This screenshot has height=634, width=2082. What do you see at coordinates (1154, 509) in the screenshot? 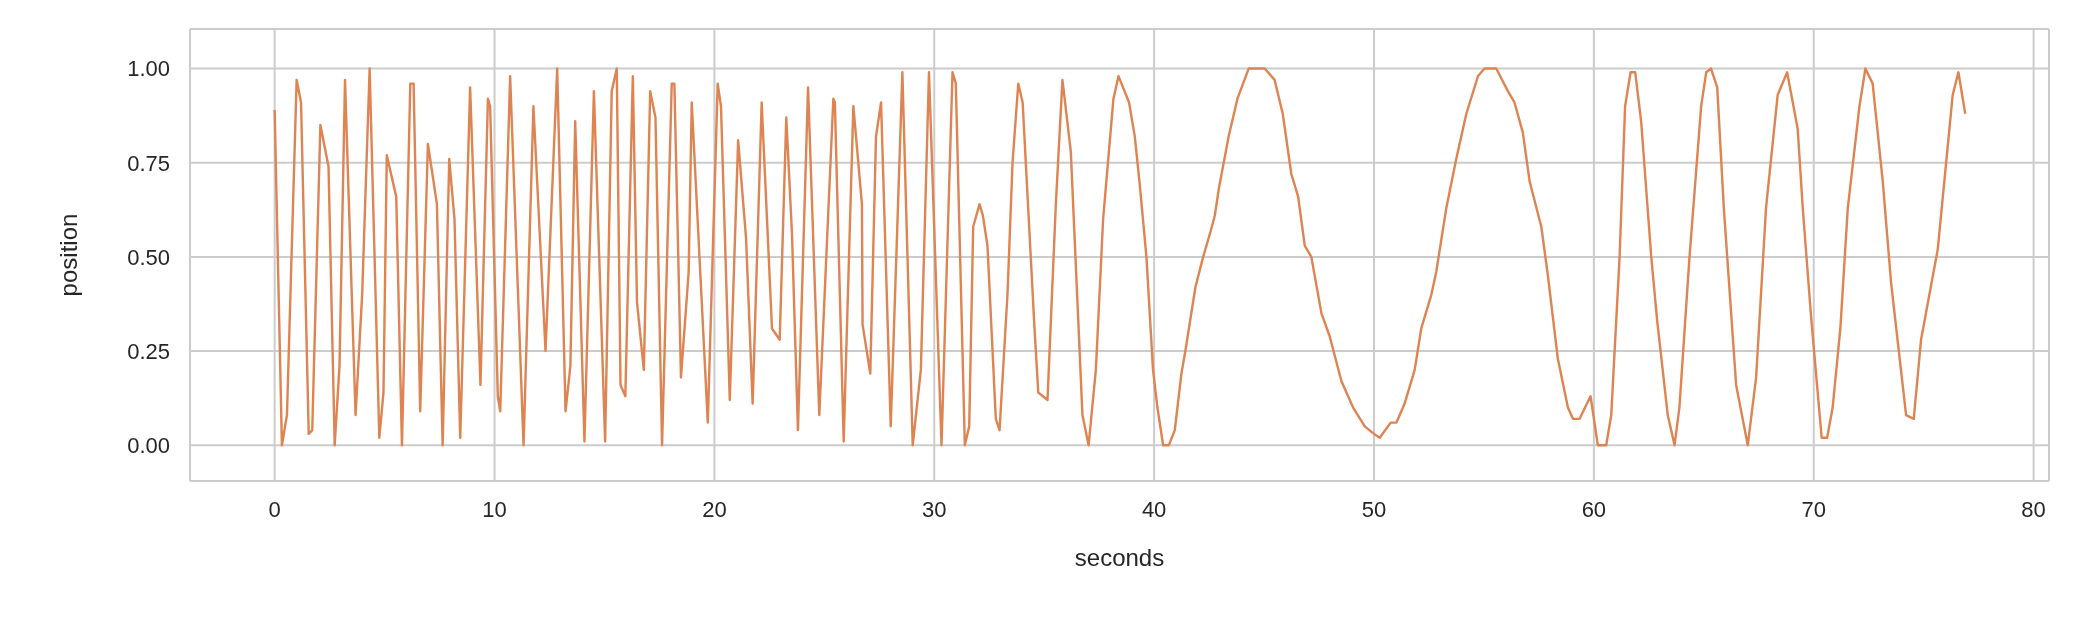
I see `x-tick-label: 40` at bounding box center [1154, 509].